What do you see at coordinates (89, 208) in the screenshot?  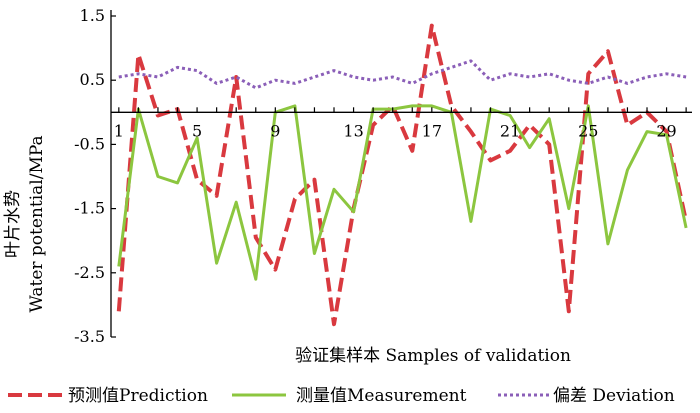 I see `y-tick-label: -1.5` at bounding box center [89, 208].